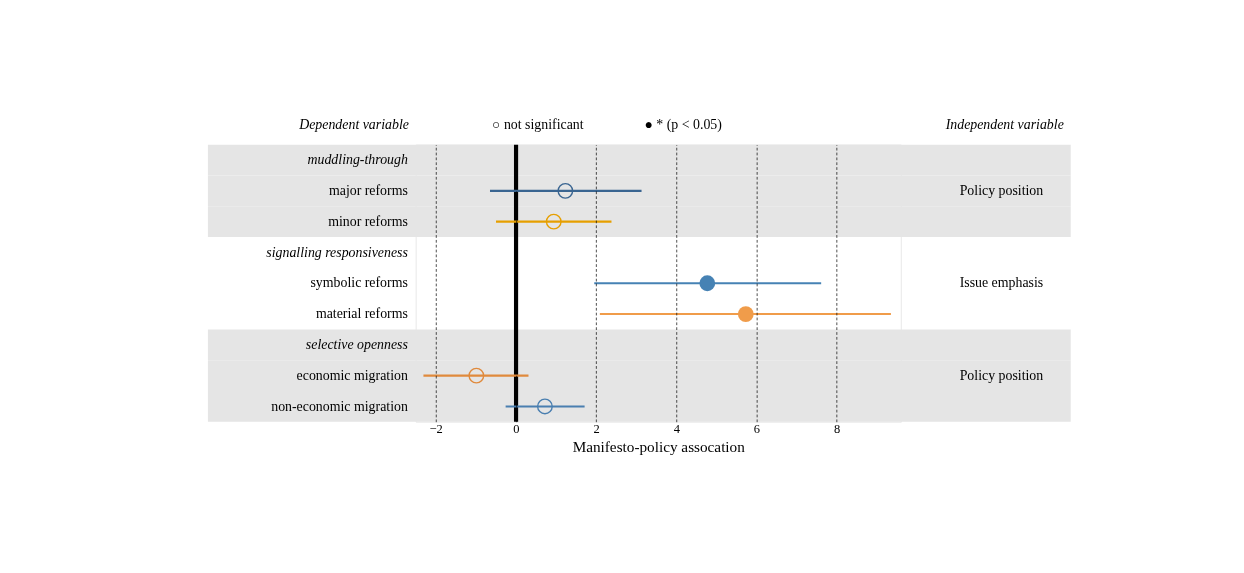  I want to click on x-axis-title: Manifesto-policy assocation, so click(659, 446).